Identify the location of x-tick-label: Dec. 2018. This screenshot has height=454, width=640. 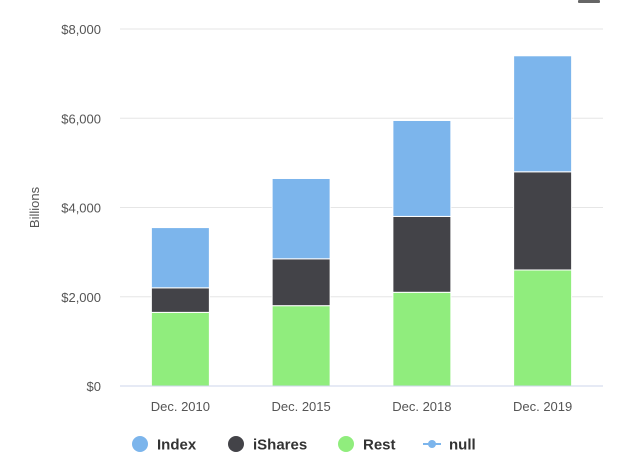
(421, 406).